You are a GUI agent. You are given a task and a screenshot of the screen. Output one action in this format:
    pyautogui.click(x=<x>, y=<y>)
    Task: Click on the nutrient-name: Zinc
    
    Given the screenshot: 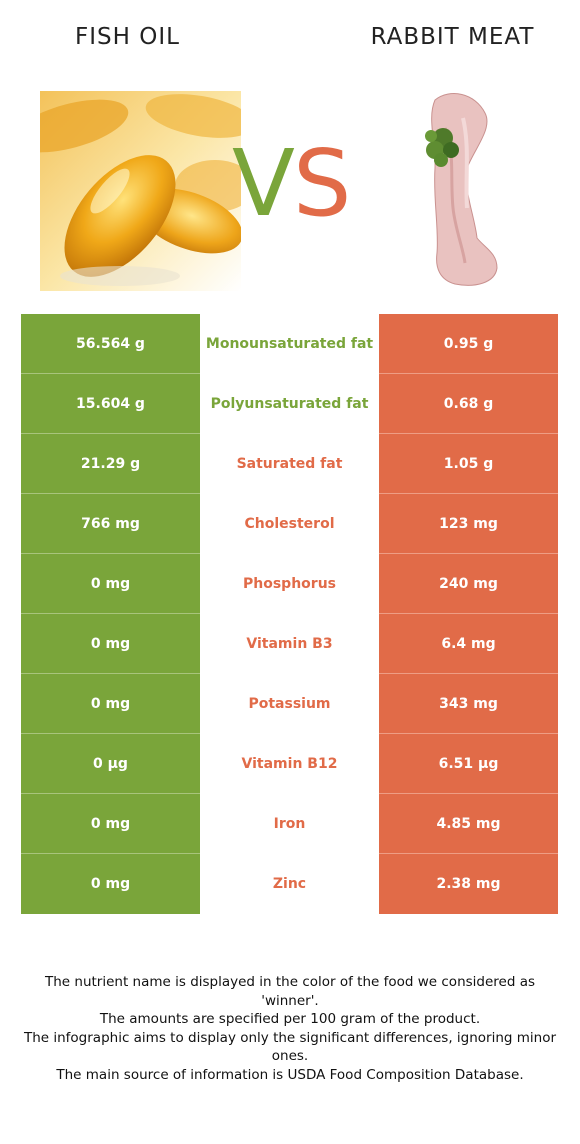 What is the action you would take?
    pyautogui.click(x=289, y=884)
    